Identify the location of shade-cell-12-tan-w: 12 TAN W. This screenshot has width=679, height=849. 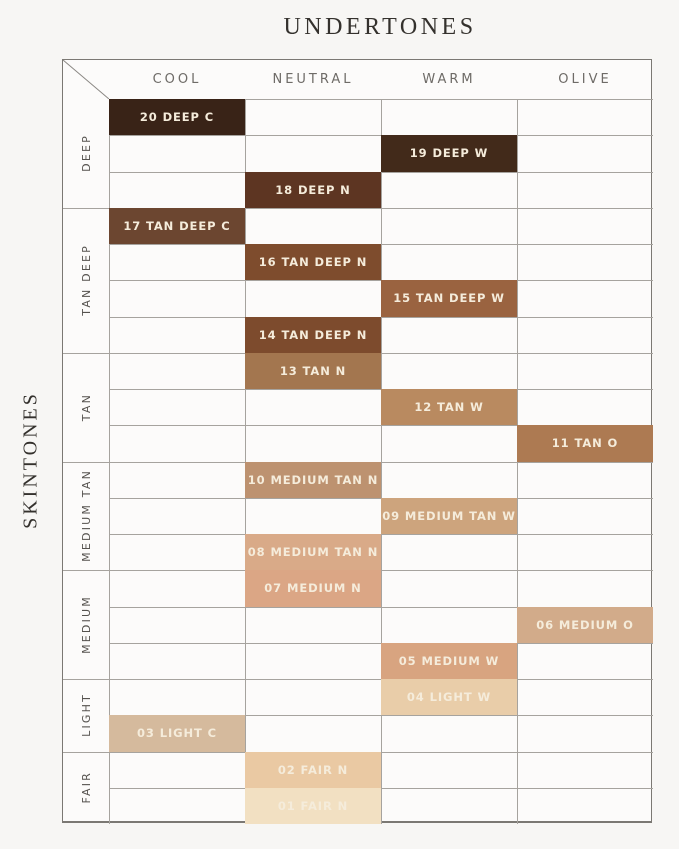
(449, 407).